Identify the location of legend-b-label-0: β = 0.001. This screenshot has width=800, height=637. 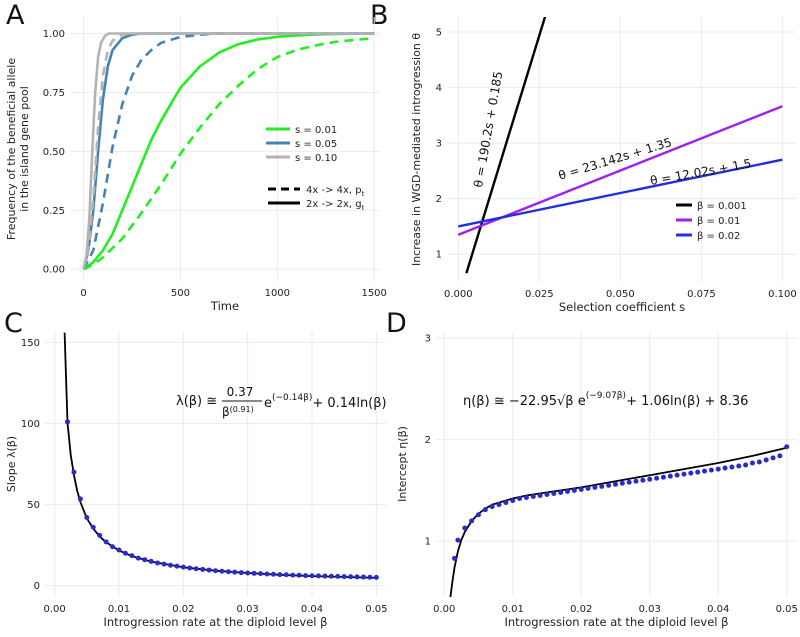
(722, 206).